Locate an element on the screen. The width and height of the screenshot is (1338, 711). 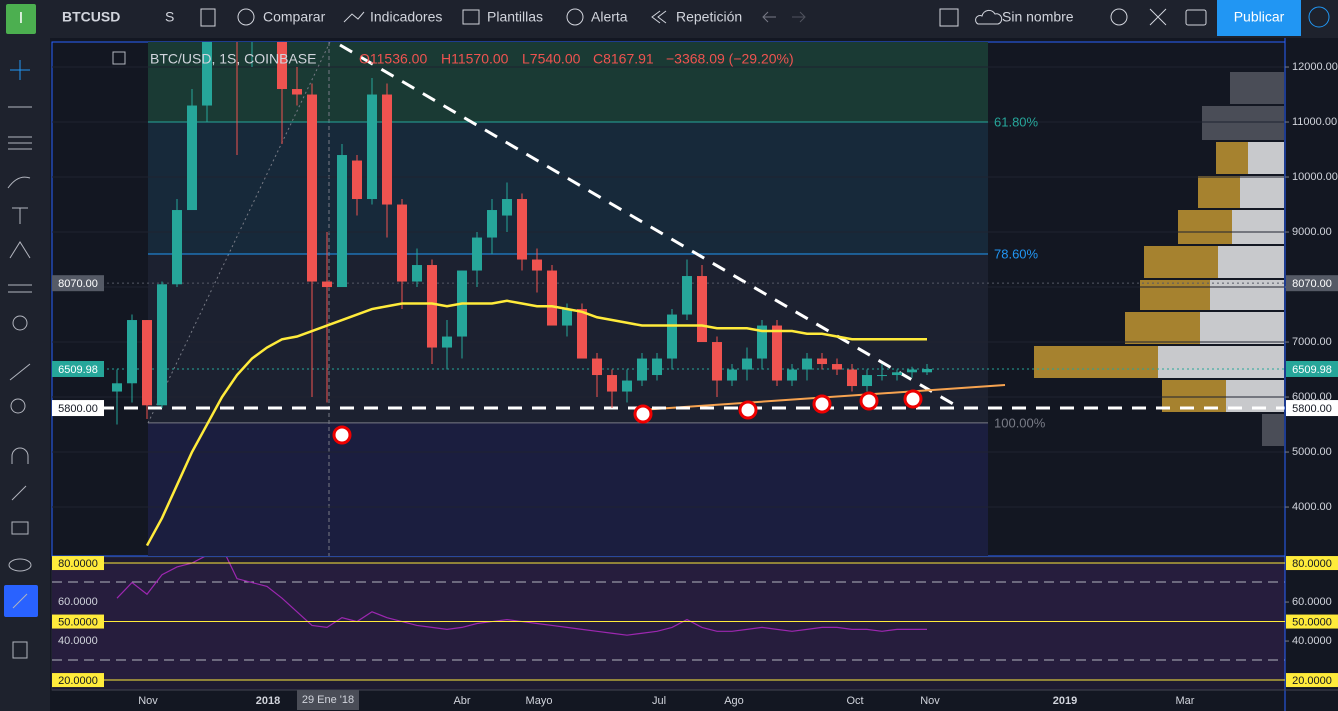
y-tick-label: 12000.00 is located at coordinates (1315, 67).